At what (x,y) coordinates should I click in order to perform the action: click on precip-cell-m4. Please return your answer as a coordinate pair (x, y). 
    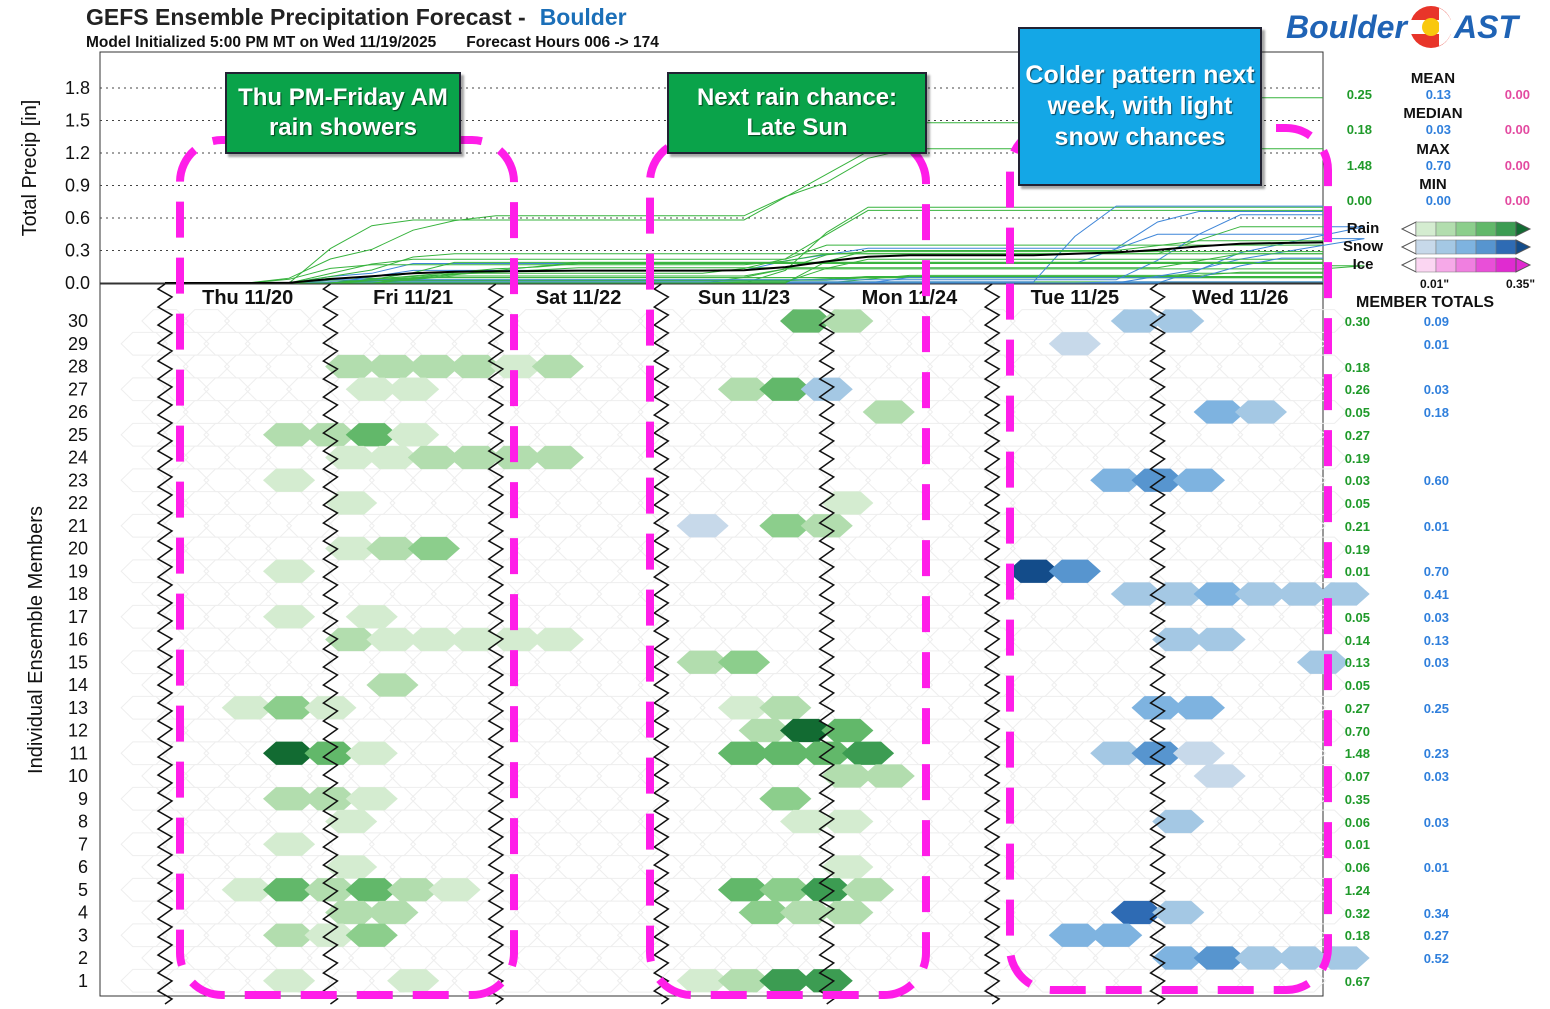
    Looking at the image, I should click on (1136, 912).